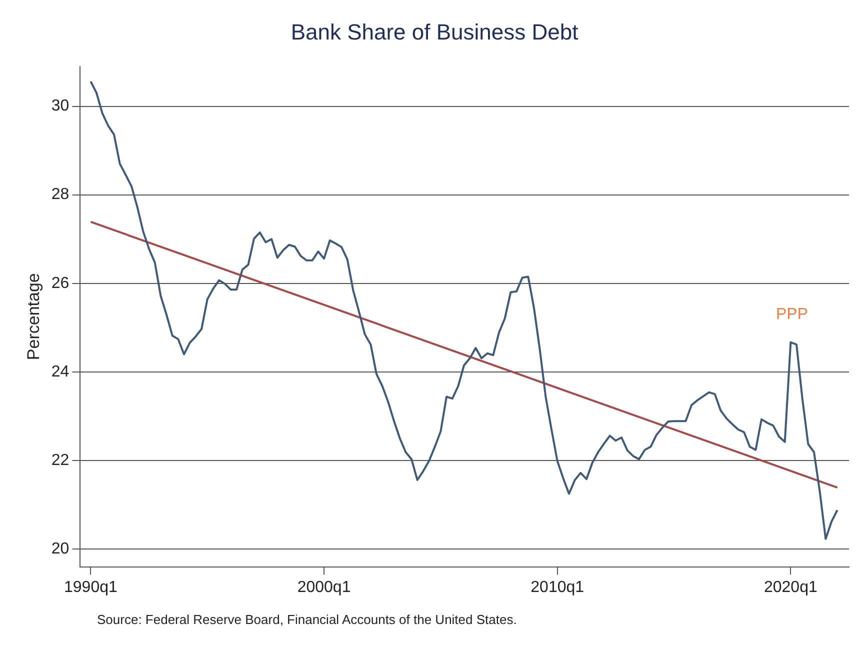 The image size is (857, 647). What do you see at coordinates (557, 587) in the screenshot?
I see `x-tick-label: 2010q1` at bounding box center [557, 587].